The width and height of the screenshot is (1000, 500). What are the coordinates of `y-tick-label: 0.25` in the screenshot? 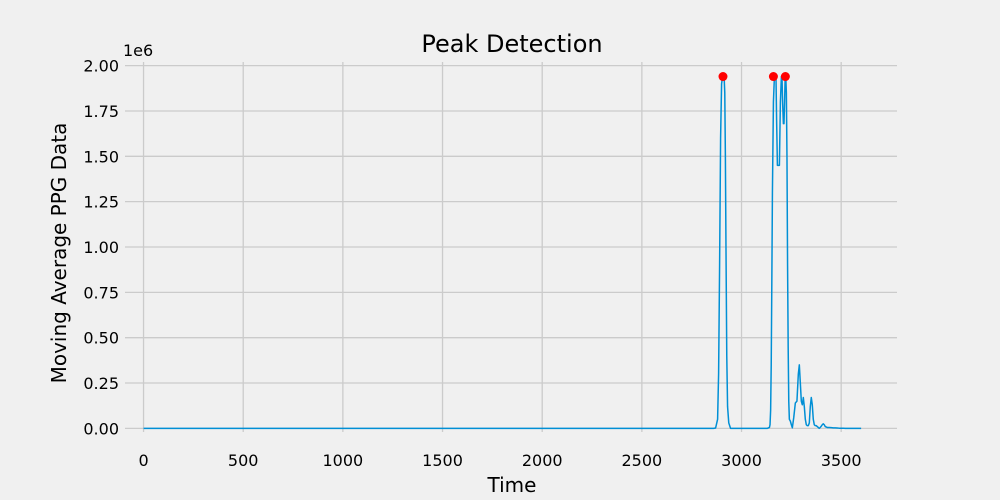 It's located at (101, 383).